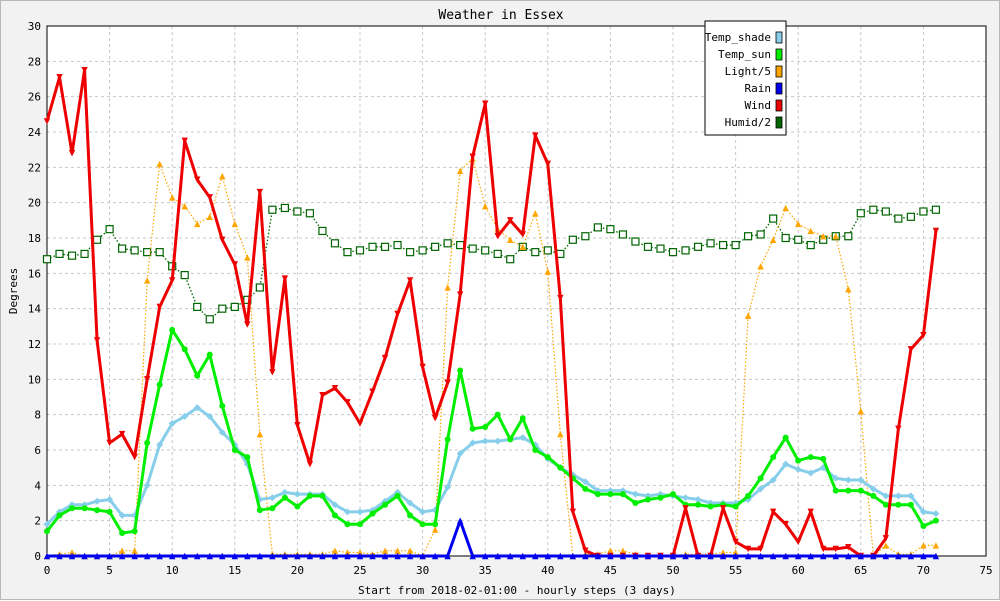 This screenshot has width=1000, height=601. I want to click on y-axis-title: Degrees, so click(13, 291).